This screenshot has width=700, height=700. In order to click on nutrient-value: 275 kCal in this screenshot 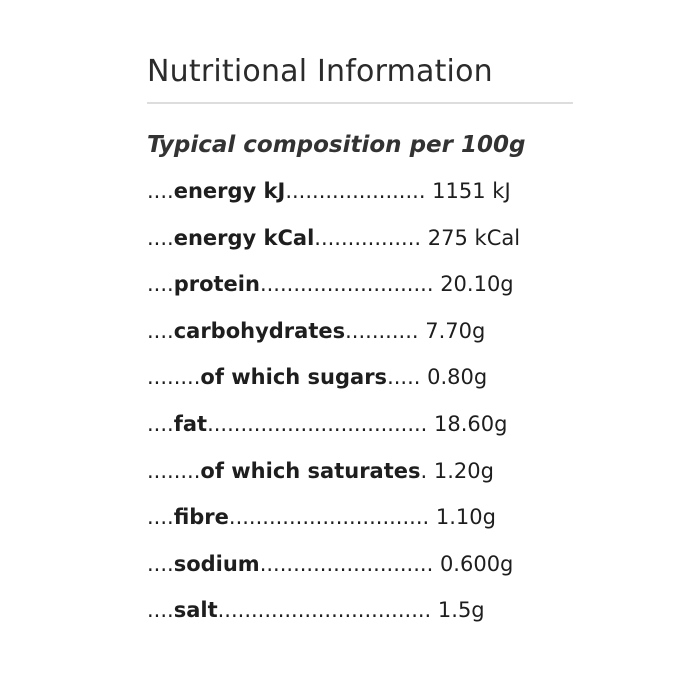, I will do `click(471, 237)`.